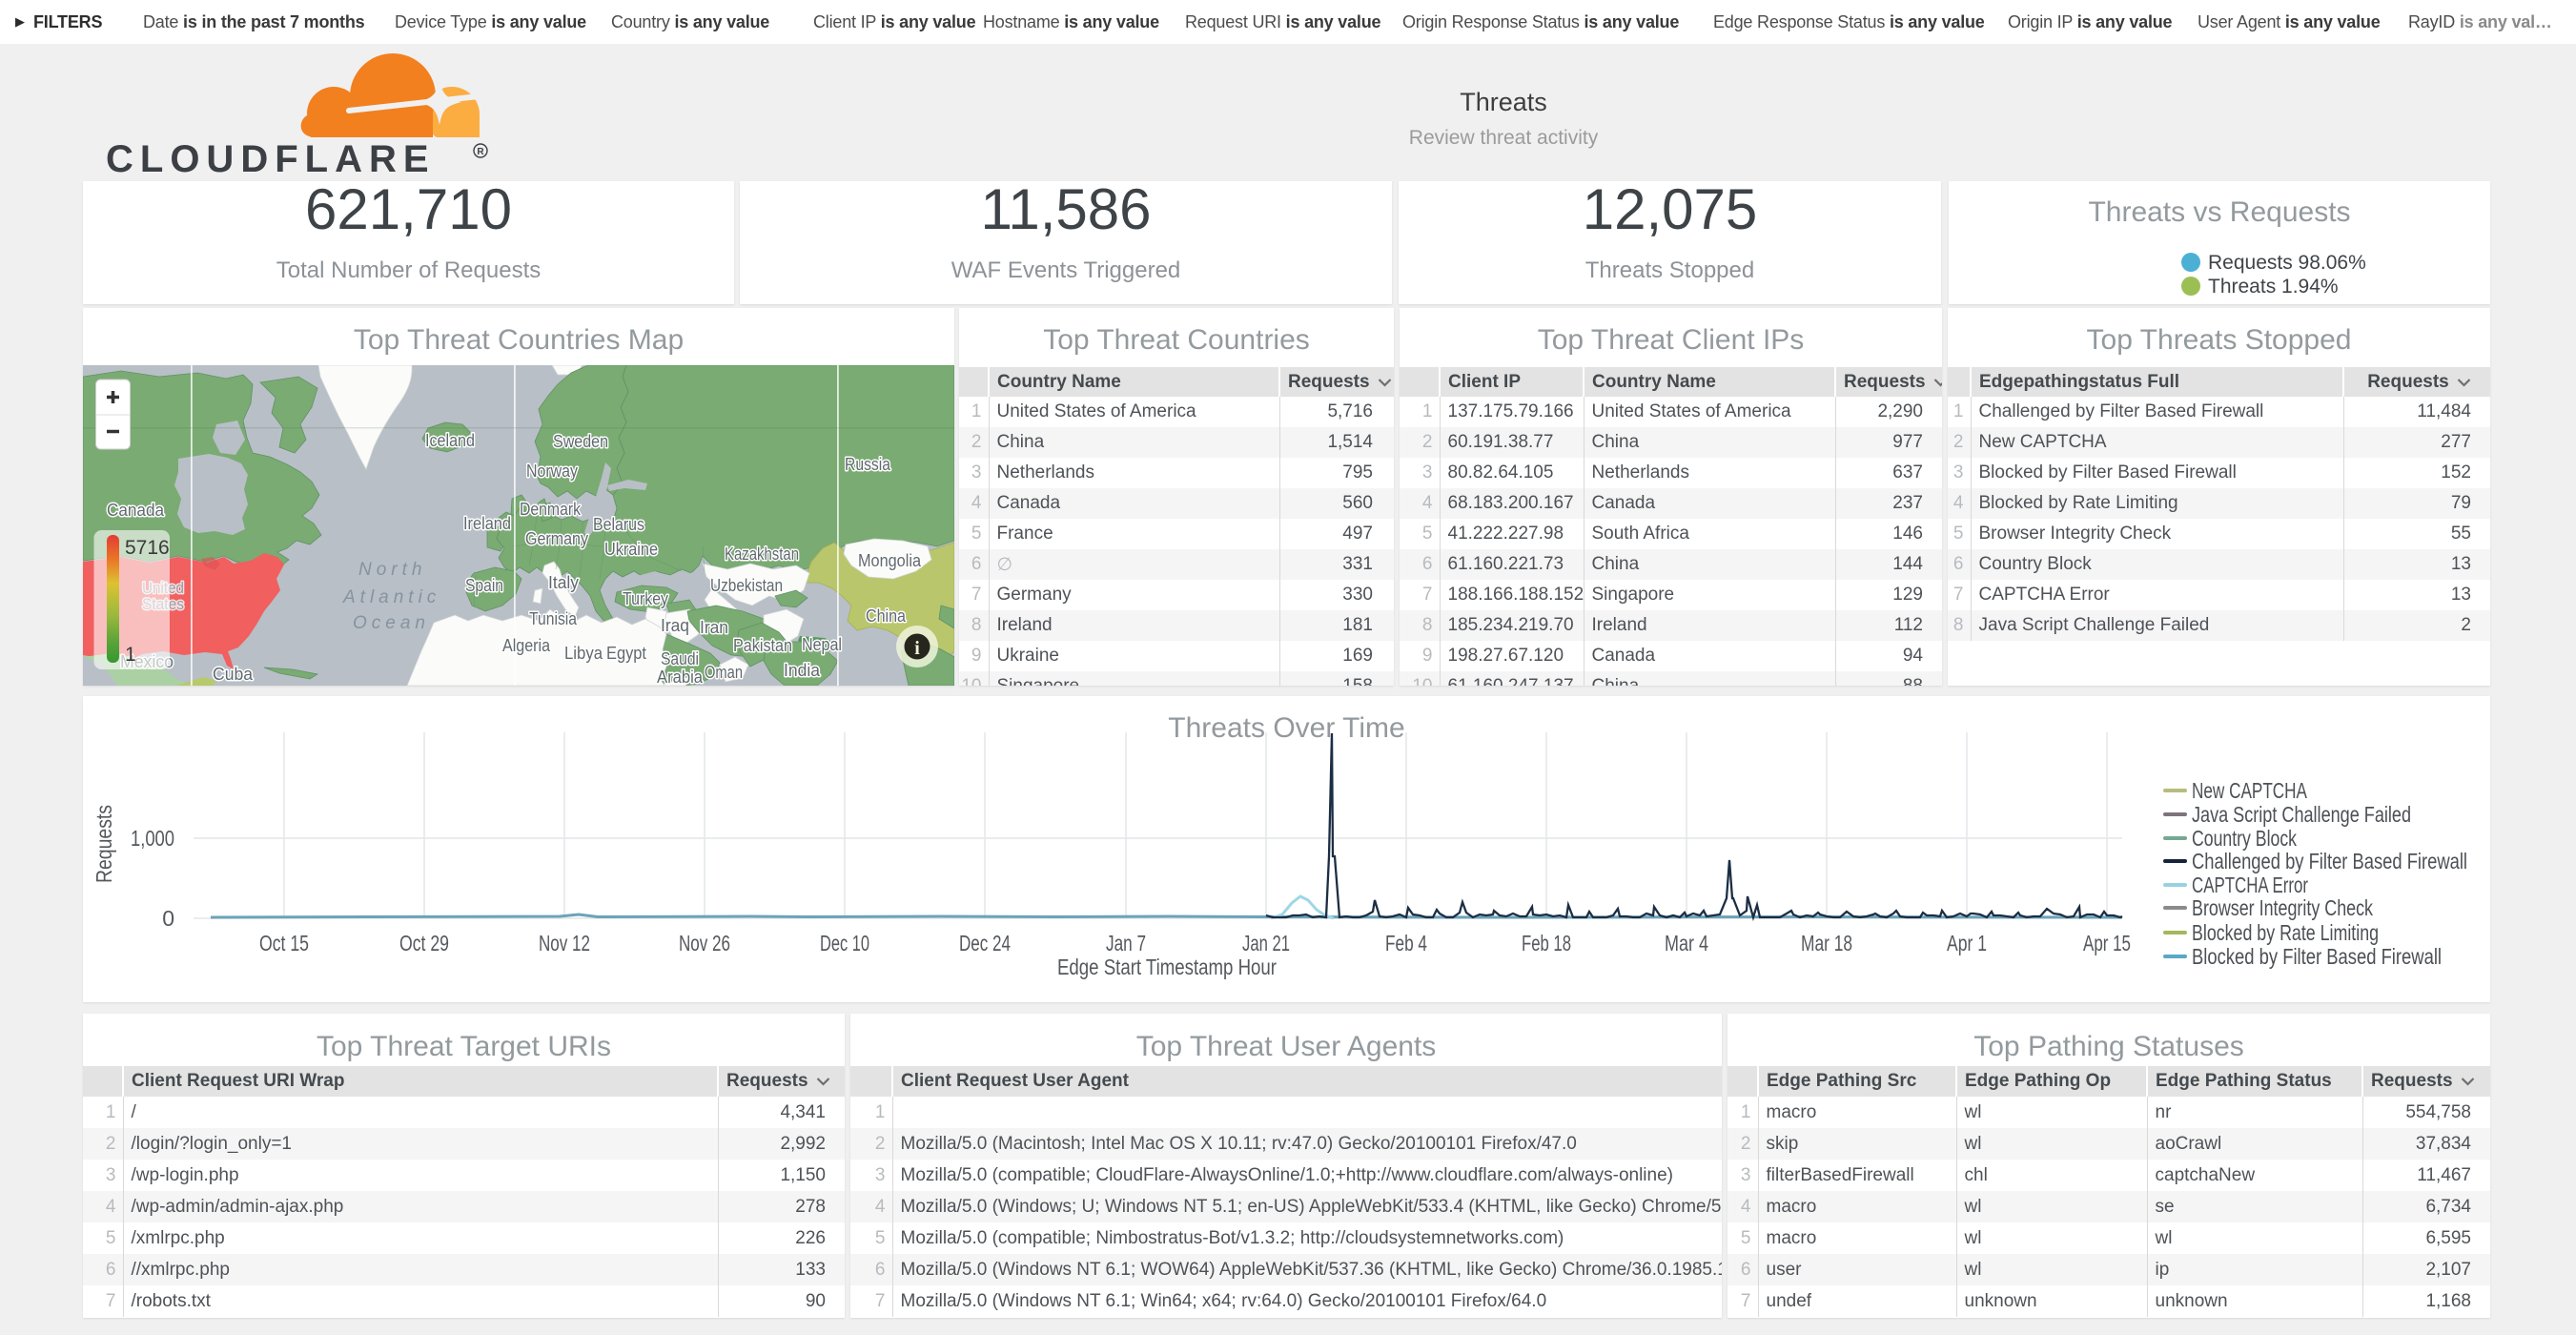 This screenshot has height=1335, width=2576. What do you see at coordinates (487, 523) in the screenshot?
I see `svg-text: Ireland` at bounding box center [487, 523].